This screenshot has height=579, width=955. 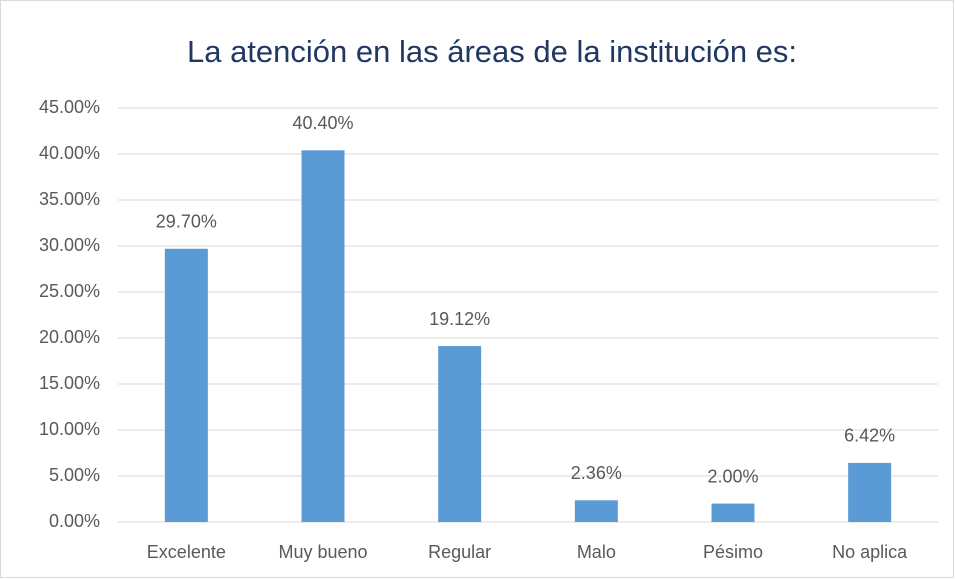 I want to click on x-tick-label: Pésimo, so click(x=733, y=552).